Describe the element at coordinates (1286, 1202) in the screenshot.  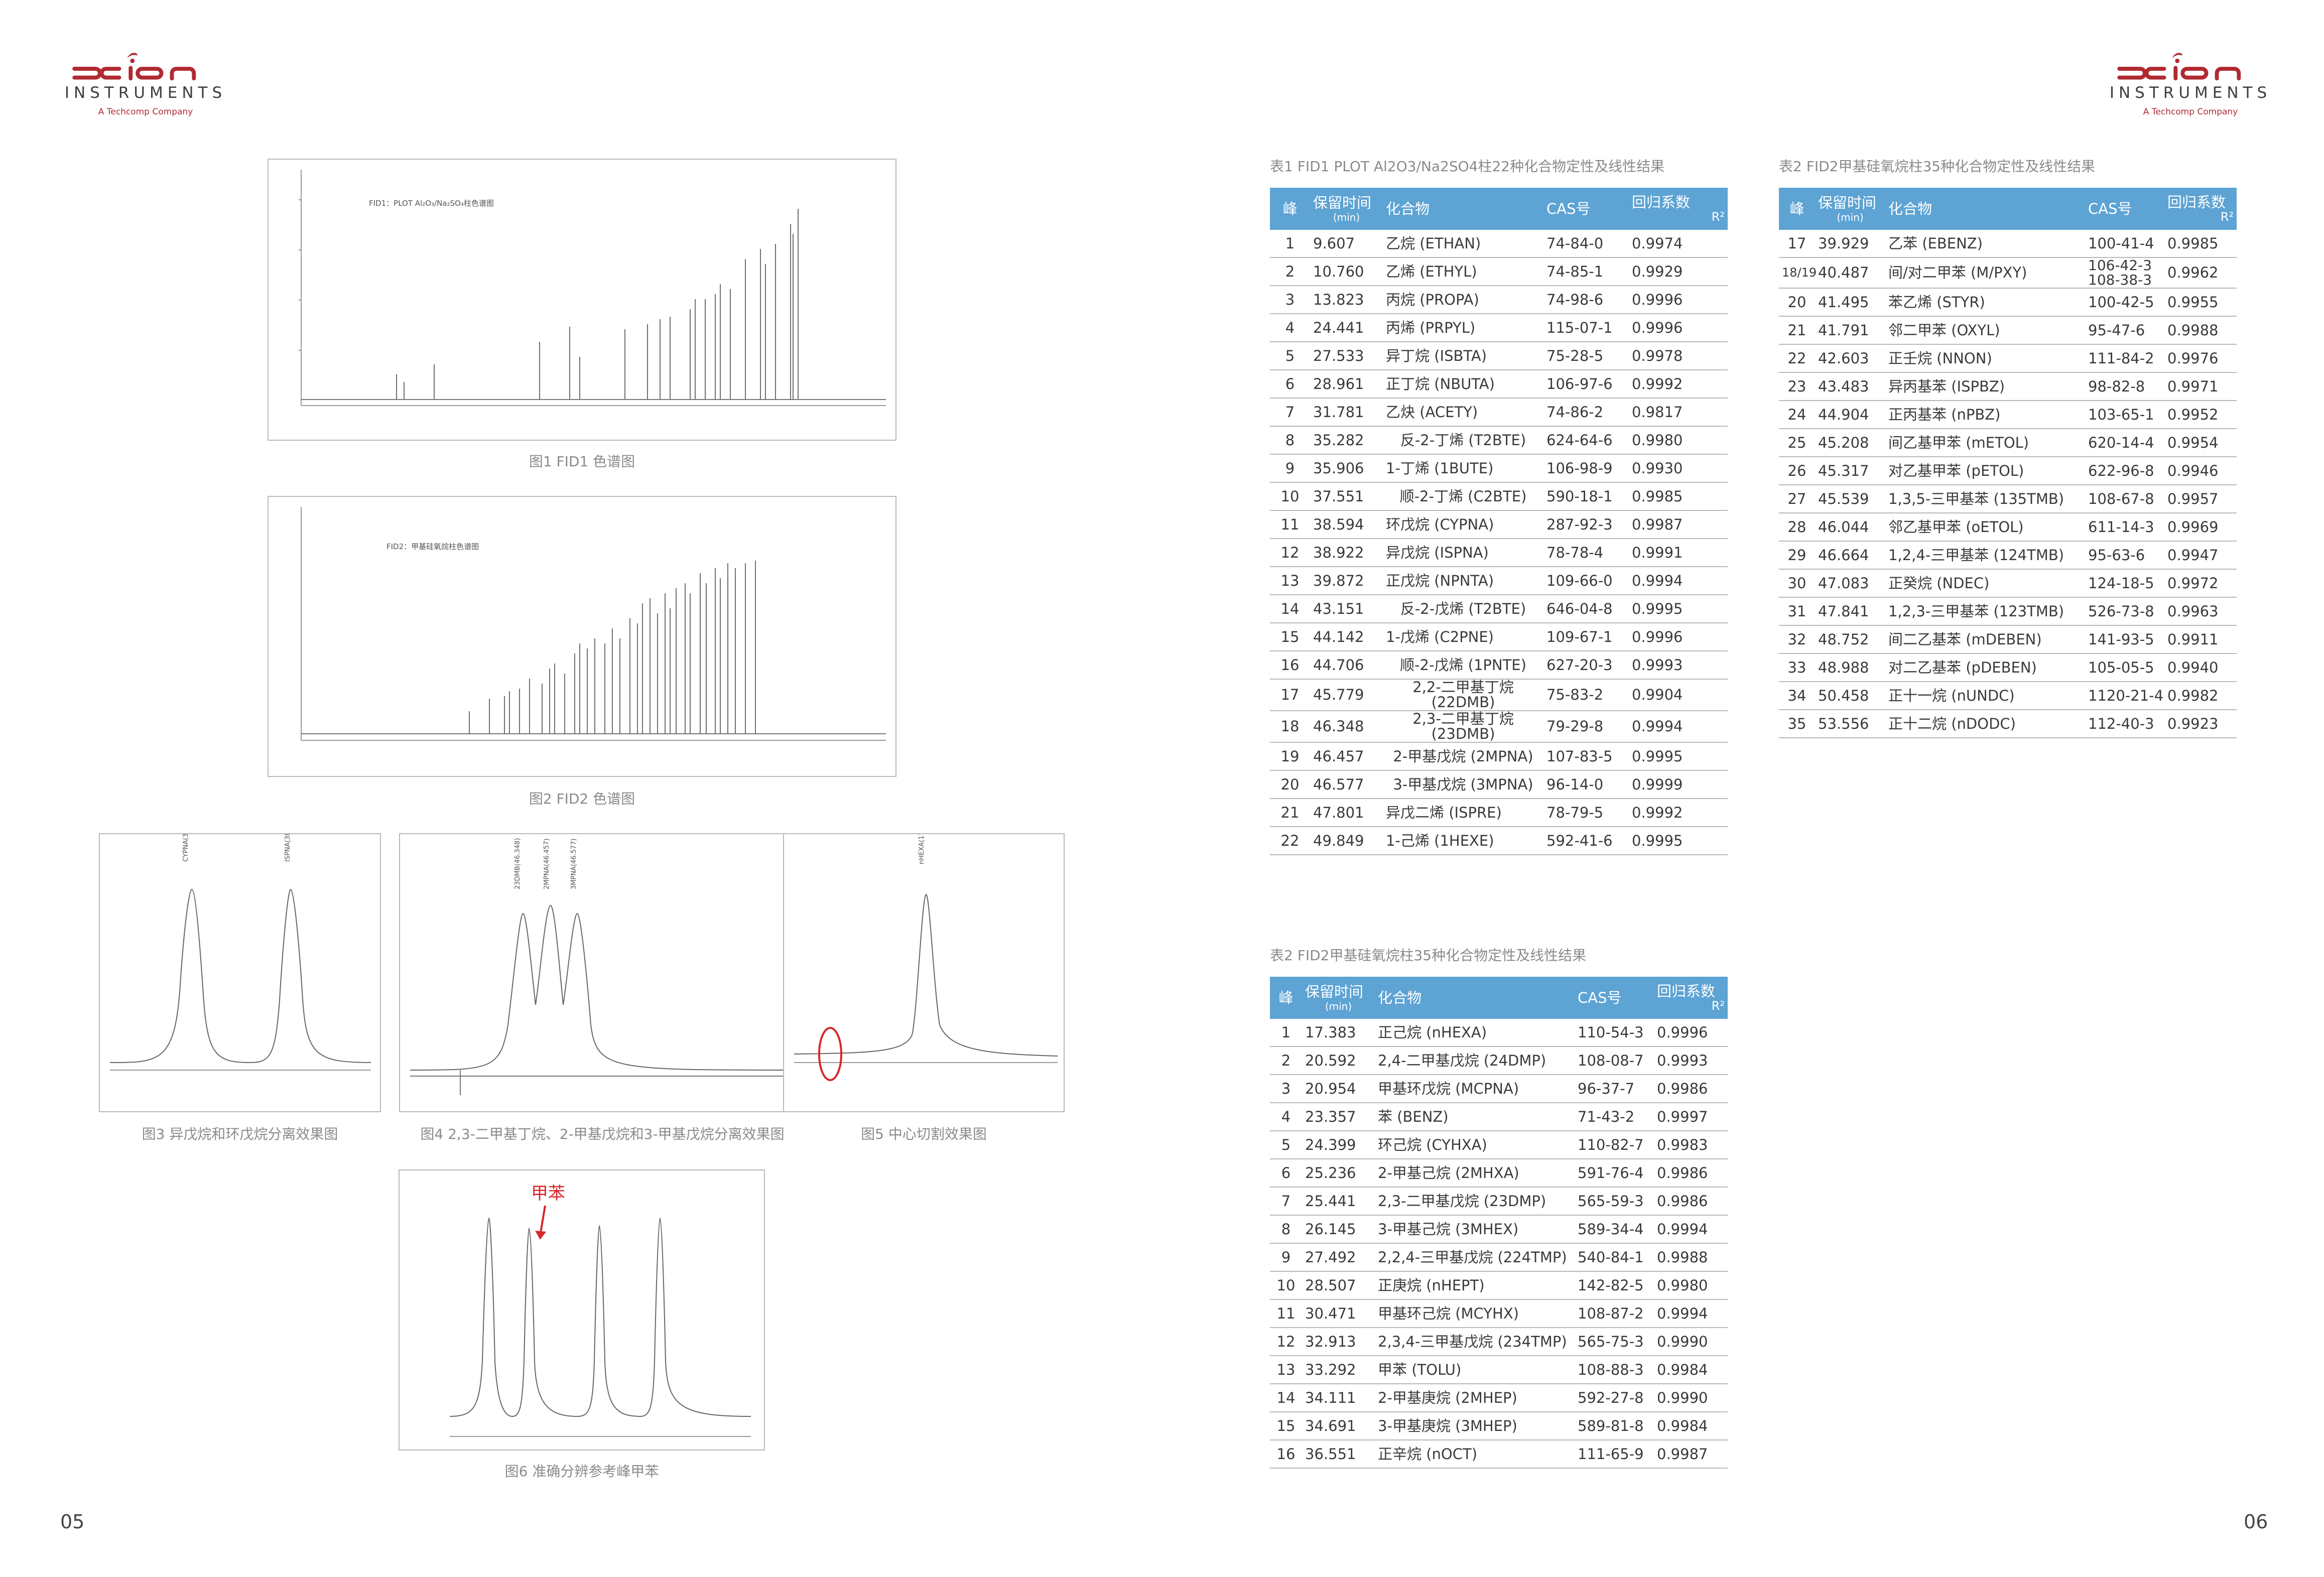
I see `peak-cell: 7` at that location.